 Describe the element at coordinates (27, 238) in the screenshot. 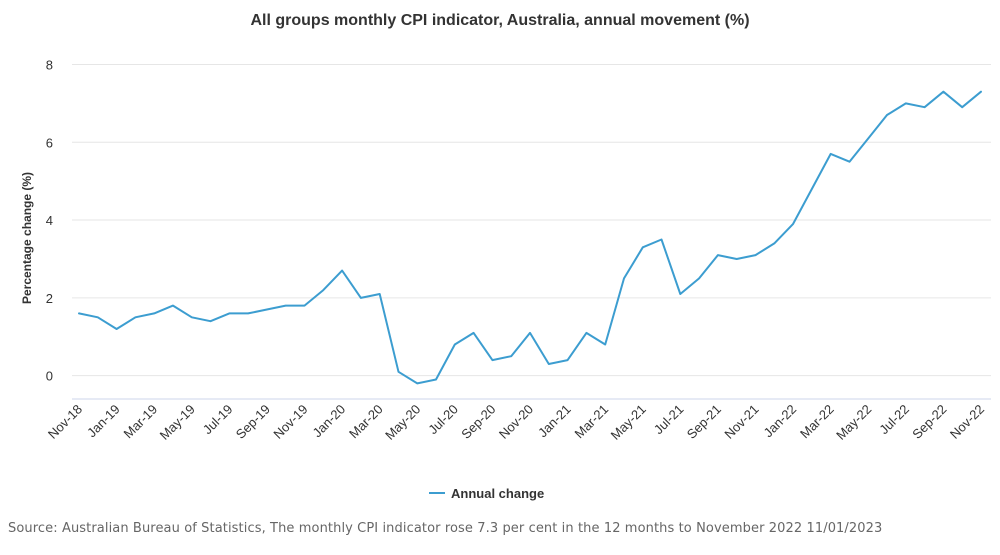

I see `y-axis-label: Percentage change (%)` at that location.